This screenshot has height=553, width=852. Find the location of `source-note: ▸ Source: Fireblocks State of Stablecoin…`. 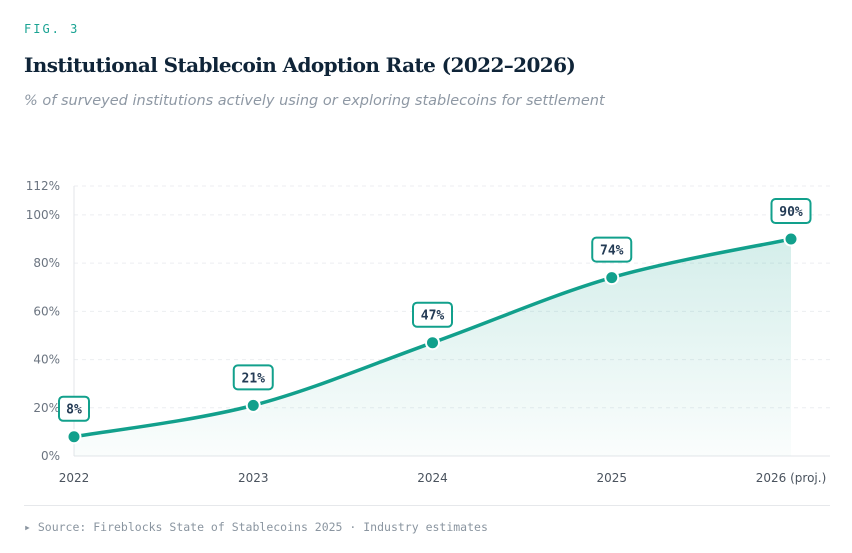

source-note: ▸ Source: Fireblocks State of Stablecoin… is located at coordinates (256, 527).